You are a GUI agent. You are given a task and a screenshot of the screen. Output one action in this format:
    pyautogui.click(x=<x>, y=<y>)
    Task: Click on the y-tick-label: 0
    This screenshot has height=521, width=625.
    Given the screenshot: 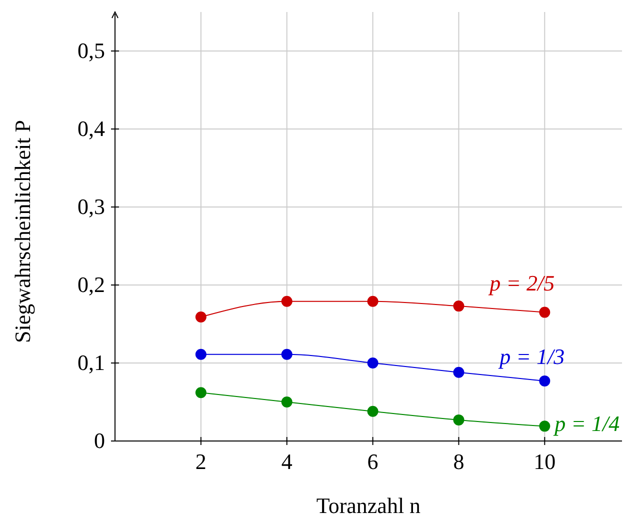 What is the action you would take?
    pyautogui.click(x=99, y=440)
    